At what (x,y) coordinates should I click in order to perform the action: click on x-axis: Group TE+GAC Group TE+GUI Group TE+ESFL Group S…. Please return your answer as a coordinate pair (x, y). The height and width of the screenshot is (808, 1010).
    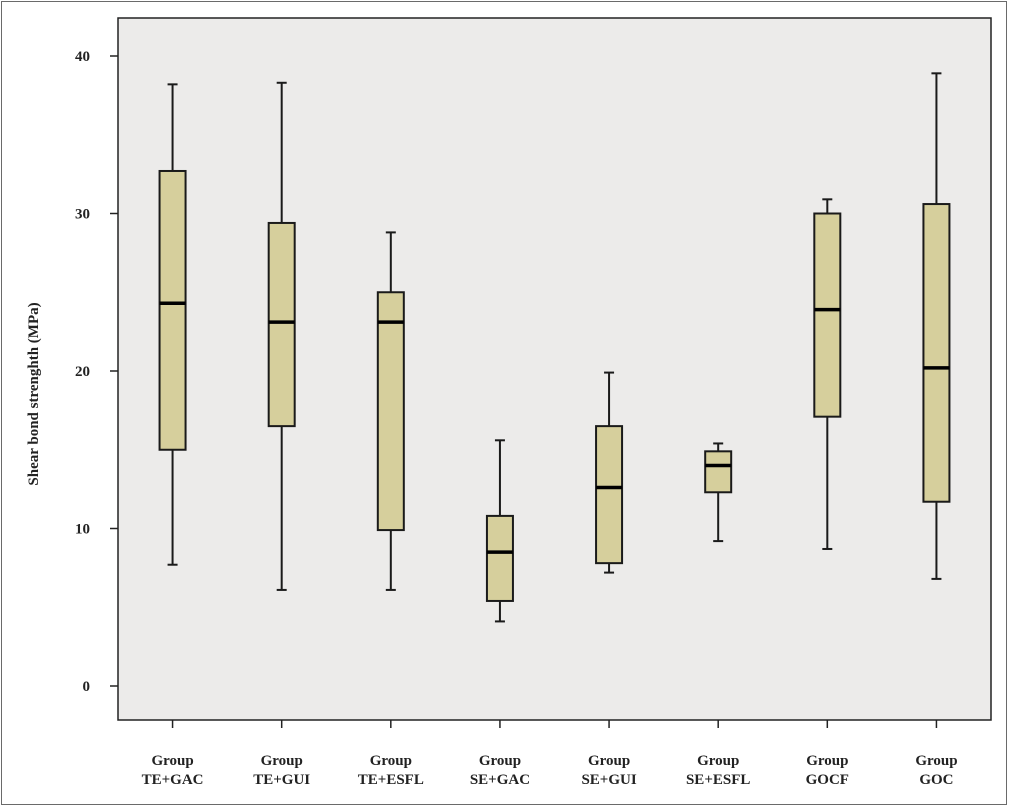
    Looking at the image, I should click on (550, 754).